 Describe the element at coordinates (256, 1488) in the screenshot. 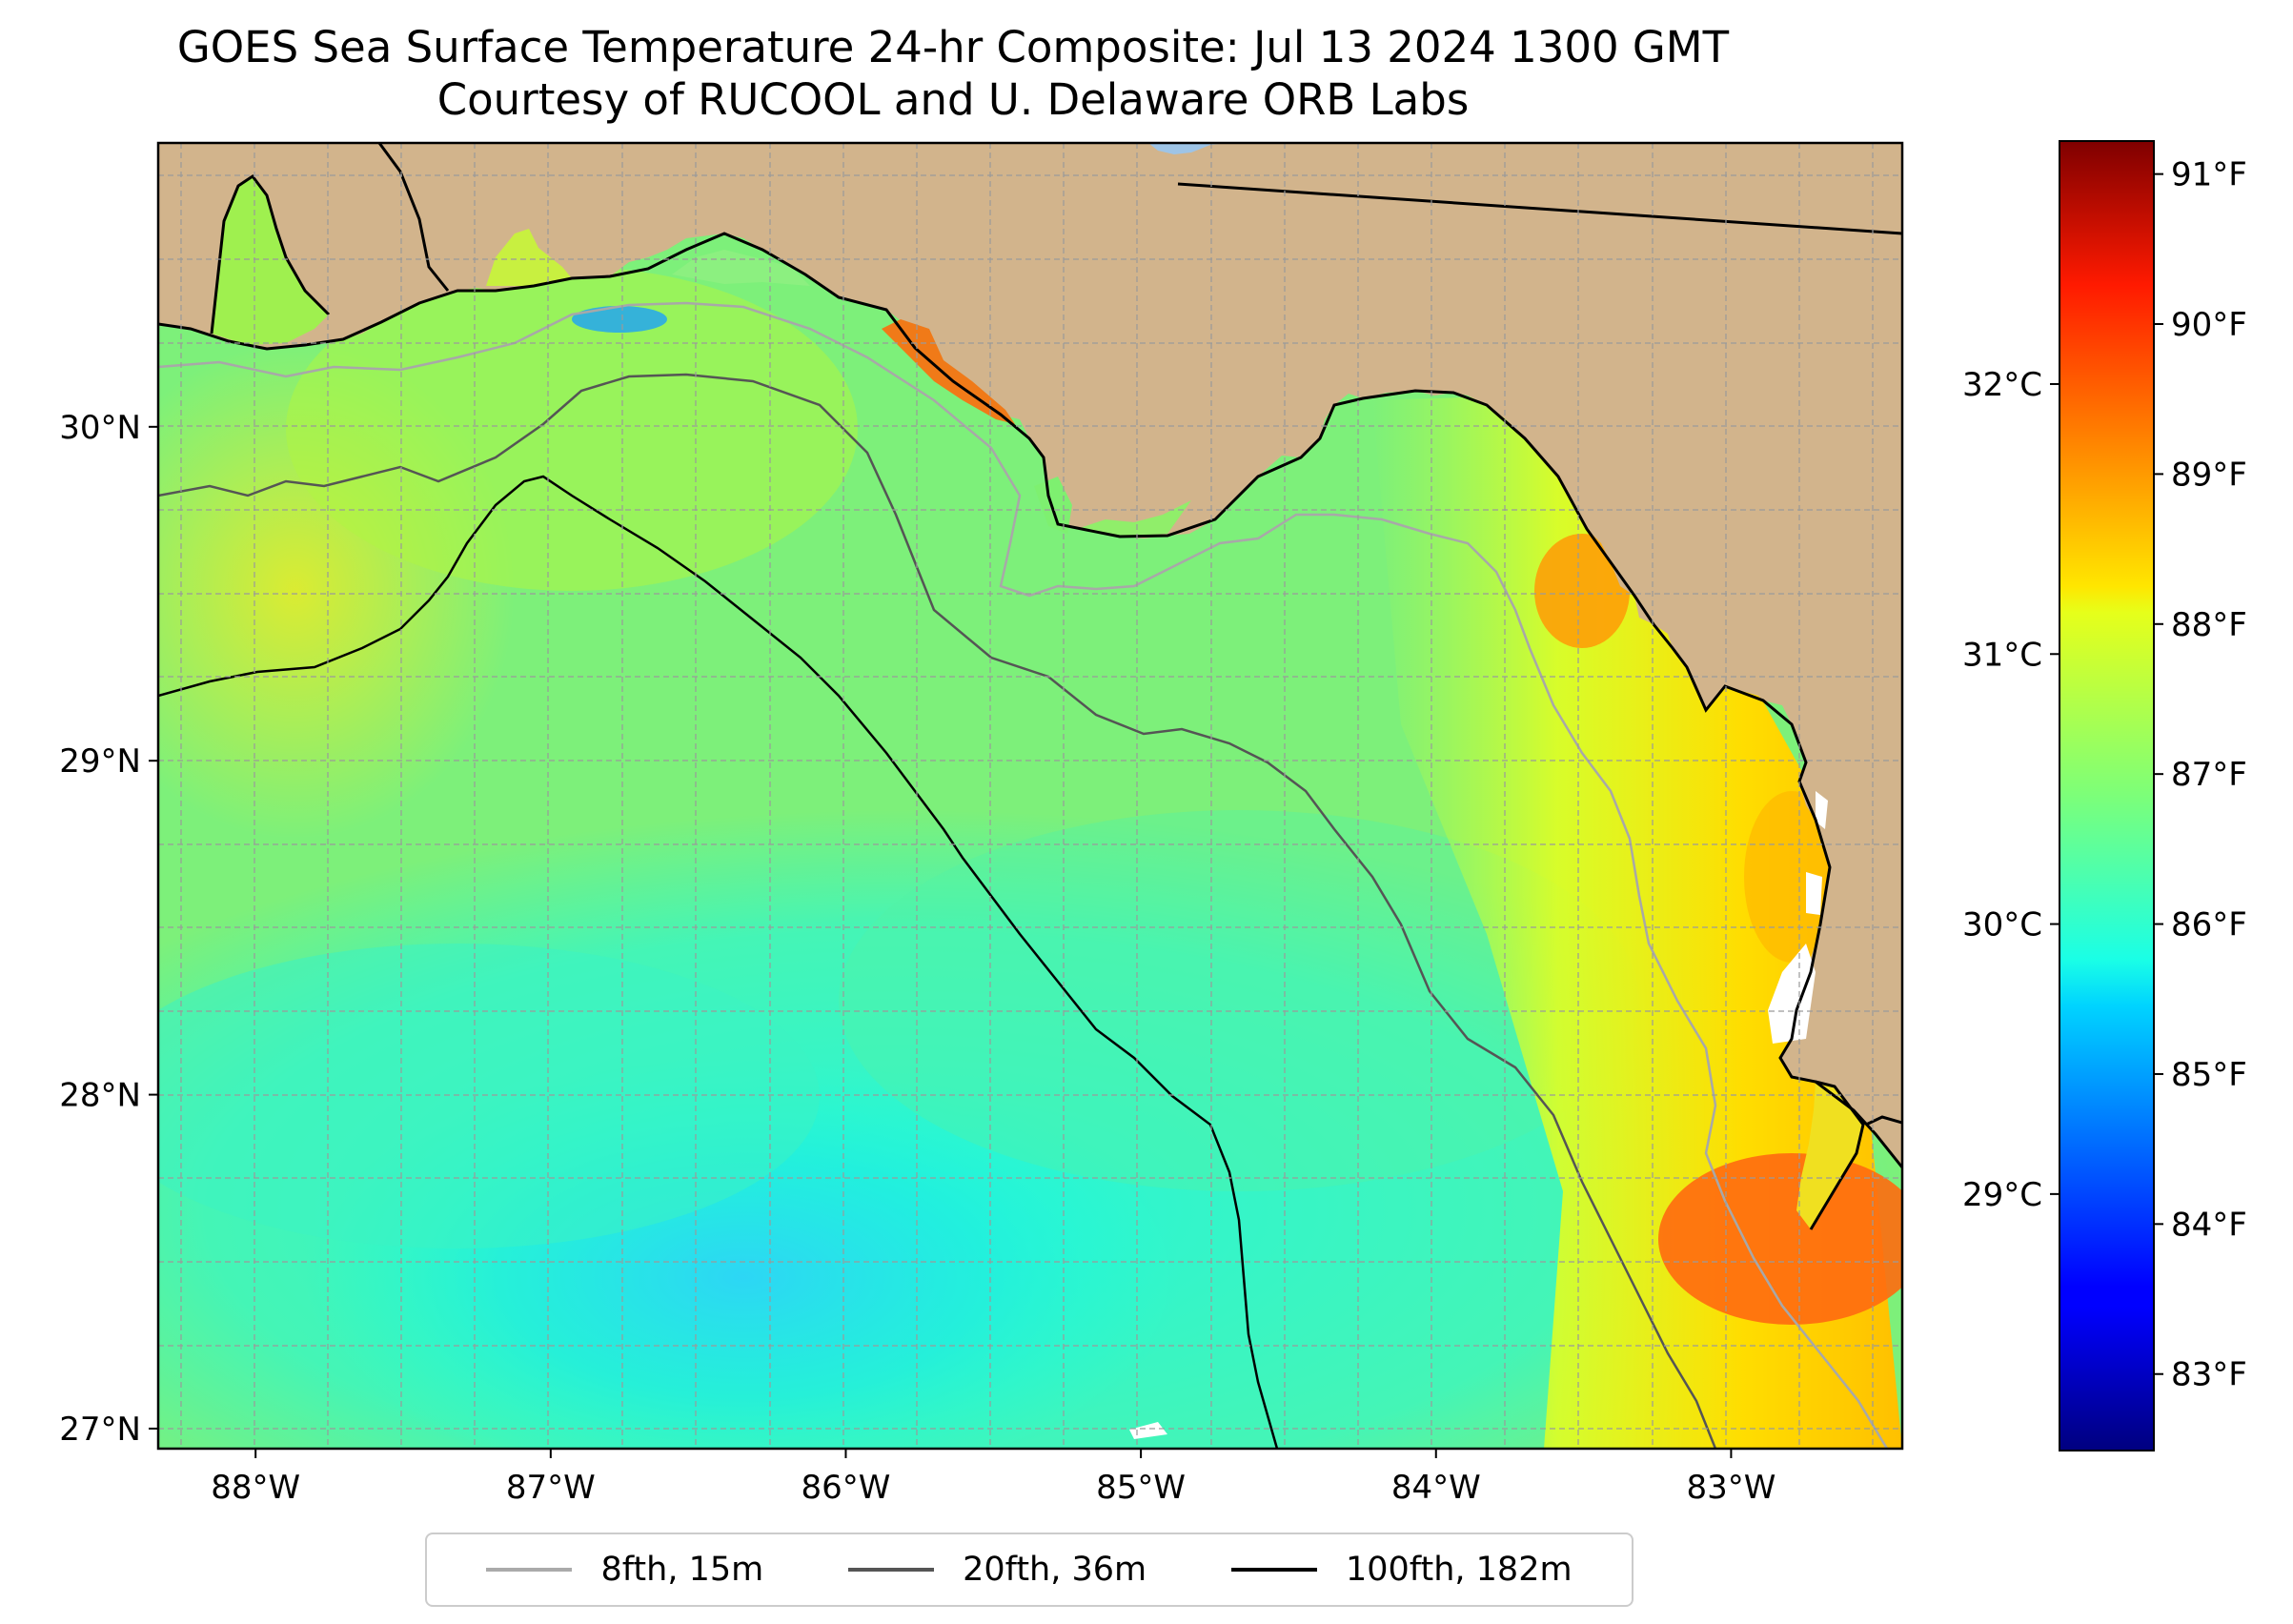

I see `lon-tick-label: 88°W` at that location.